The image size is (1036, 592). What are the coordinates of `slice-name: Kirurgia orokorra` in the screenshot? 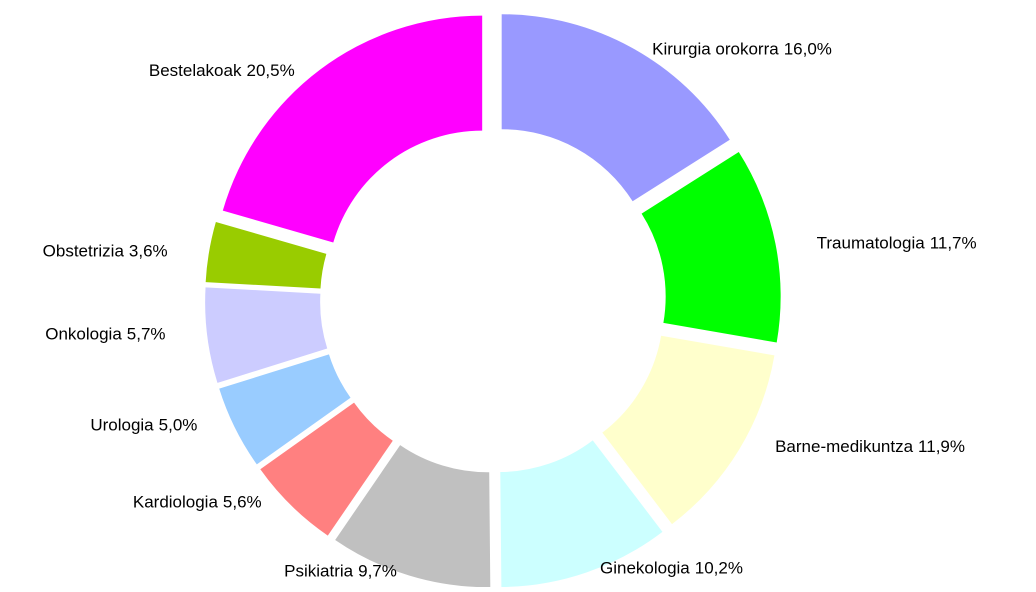 It's located at (715, 49).